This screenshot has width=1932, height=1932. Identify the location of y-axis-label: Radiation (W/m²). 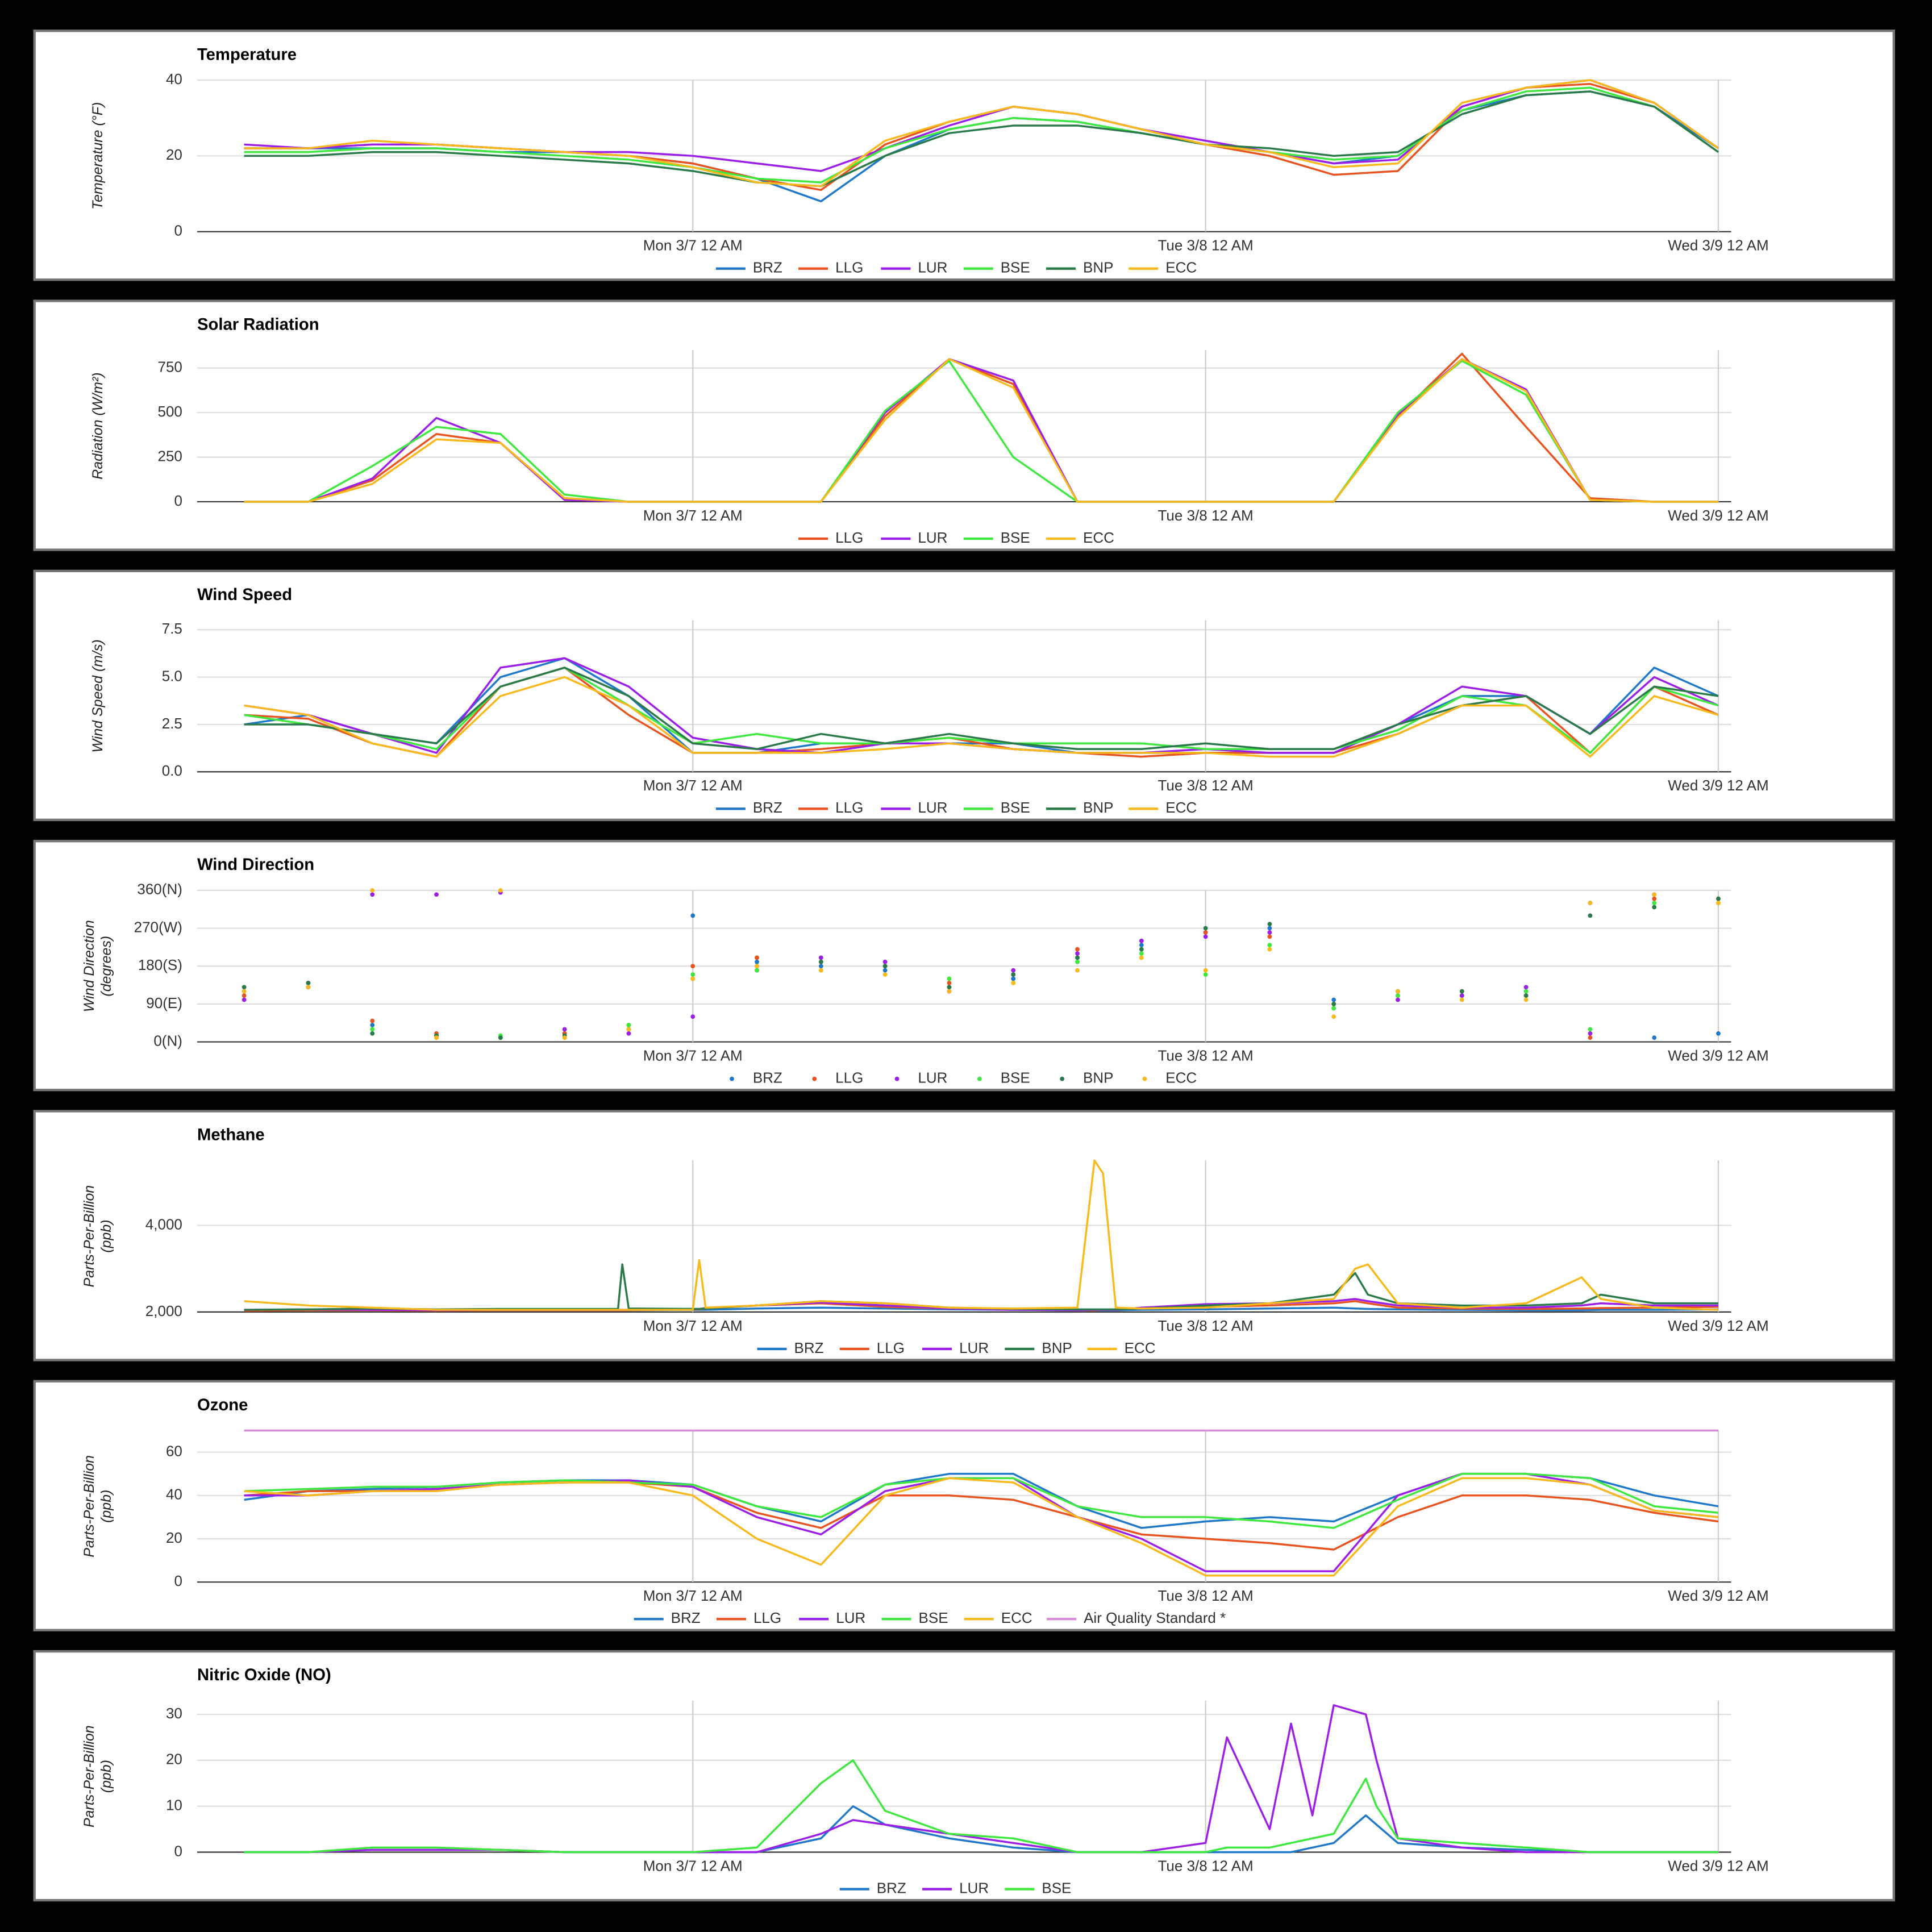
(98, 425).